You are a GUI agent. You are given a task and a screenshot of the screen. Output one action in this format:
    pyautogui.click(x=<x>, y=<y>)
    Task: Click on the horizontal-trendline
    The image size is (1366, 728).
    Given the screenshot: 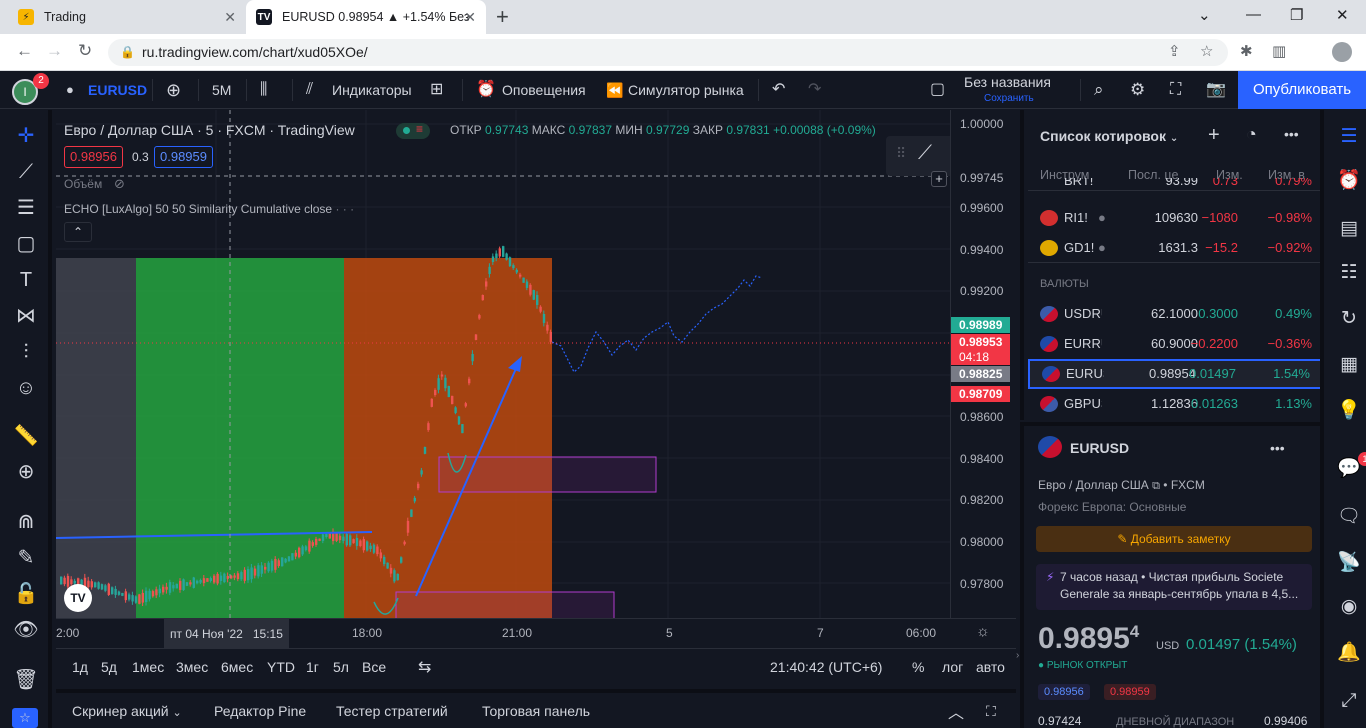 What is the action you would take?
    pyautogui.click(x=214, y=535)
    